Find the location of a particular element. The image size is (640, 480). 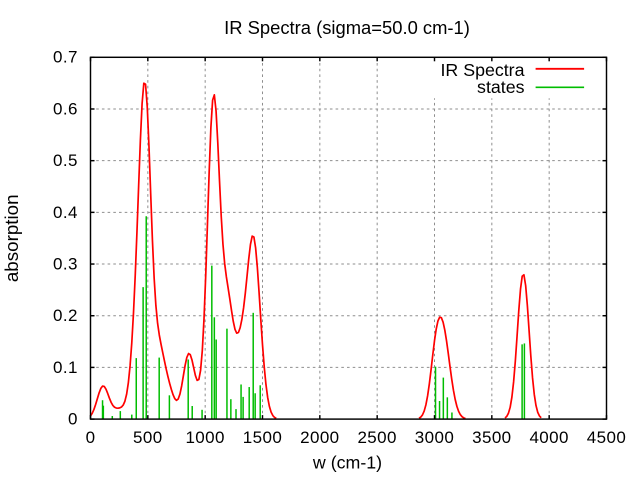

svg-text: 4000 is located at coordinates (548, 437).